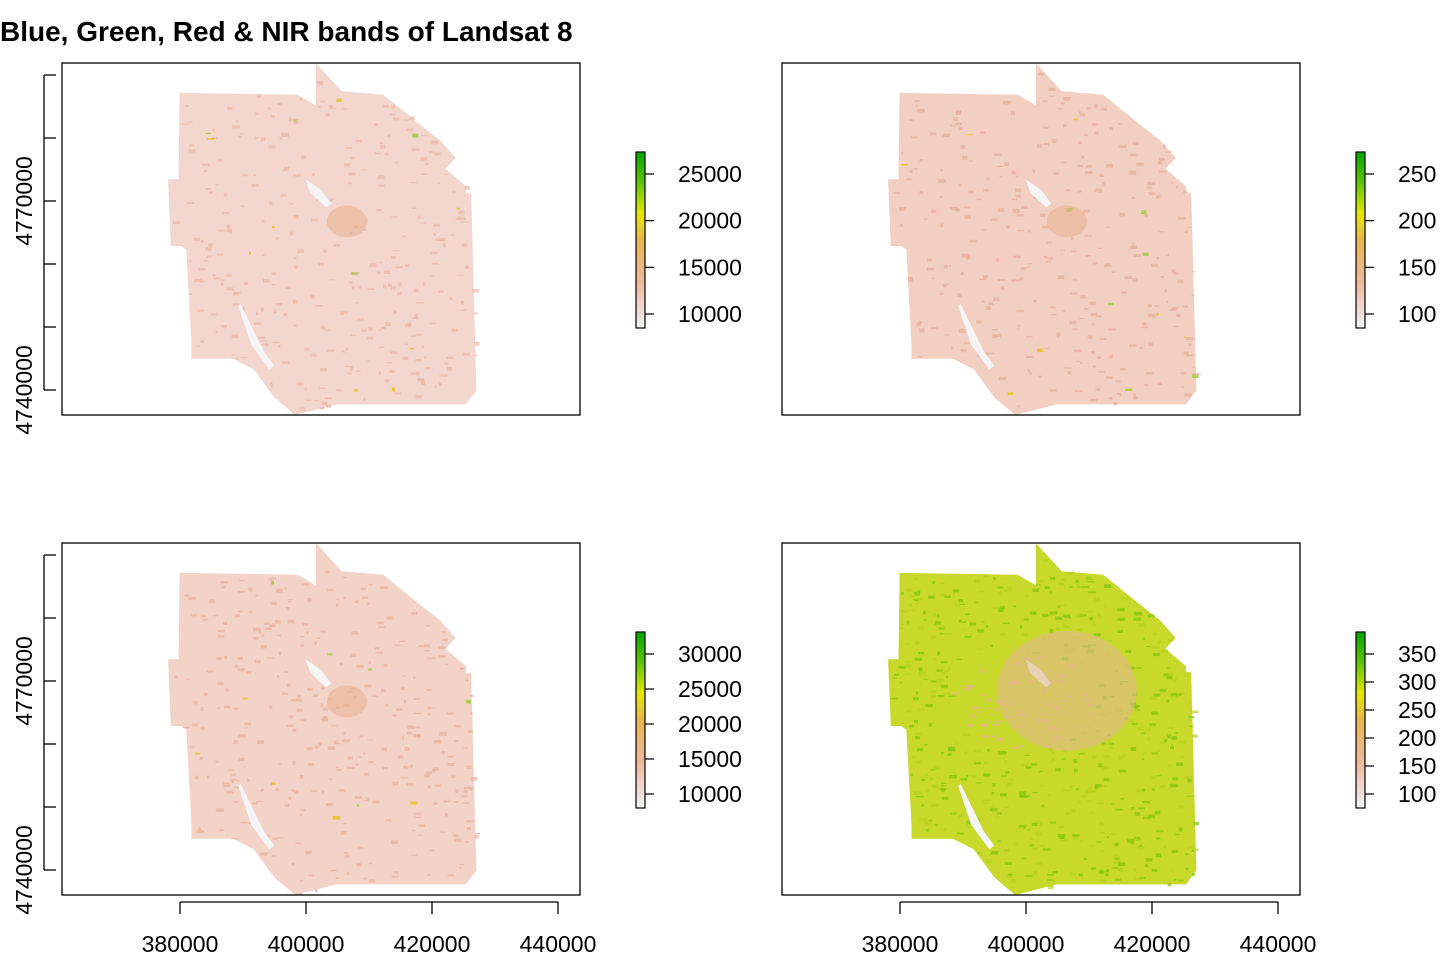 The height and width of the screenshot is (960, 1440). I want to click on legend-tick-label: 300, so click(1417, 682).